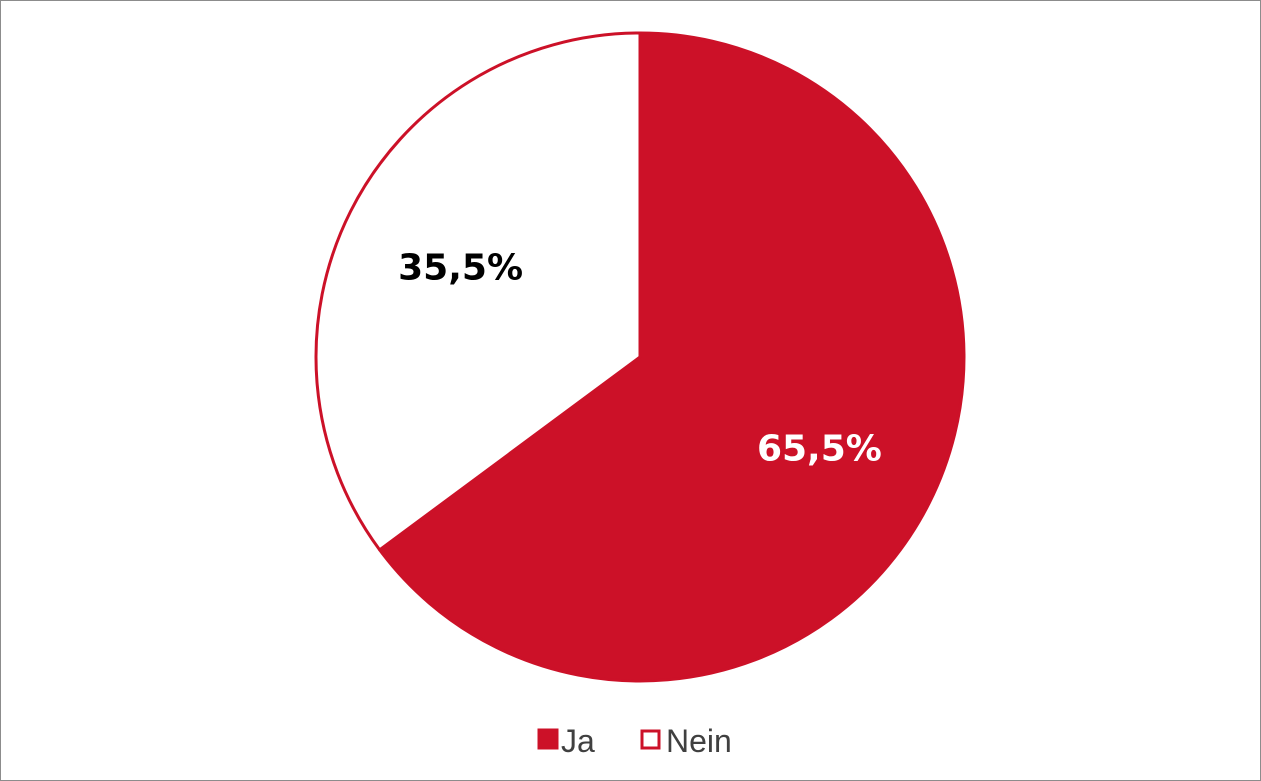  What do you see at coordinates (460, 268) in the screenshot?
I see `pie-label-nein: 35,5%` at bounding box center [460, 268].